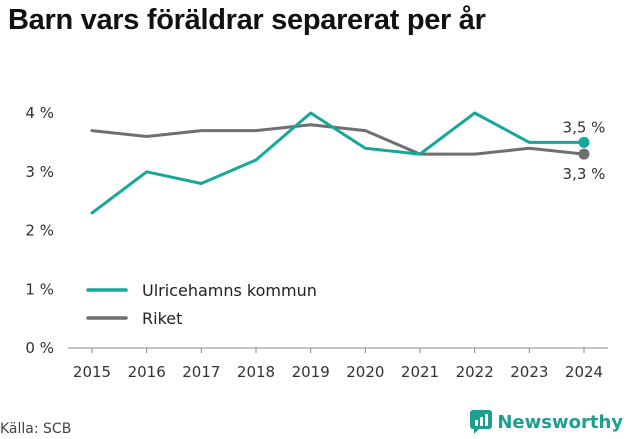 The image size is (631, 439). What do you see at coordinates (247, 20) in the screenshot?
I see `chart-title: Barn vars föräldrar separerat per år` at bounding box center [247, 20].